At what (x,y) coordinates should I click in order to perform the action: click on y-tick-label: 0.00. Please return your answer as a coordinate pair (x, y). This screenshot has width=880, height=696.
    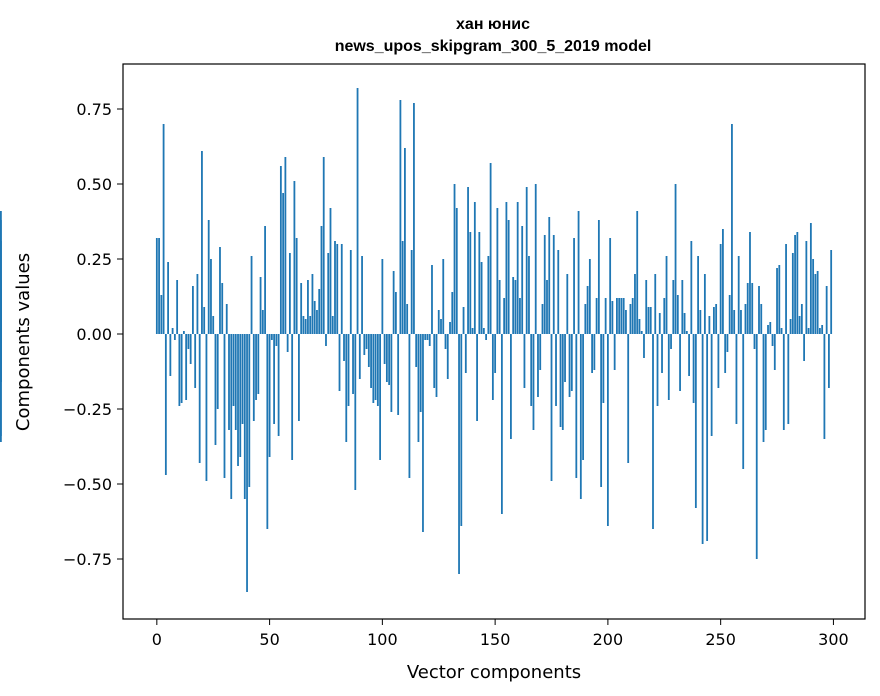
    Looking at the image, I should click on (94, 334).